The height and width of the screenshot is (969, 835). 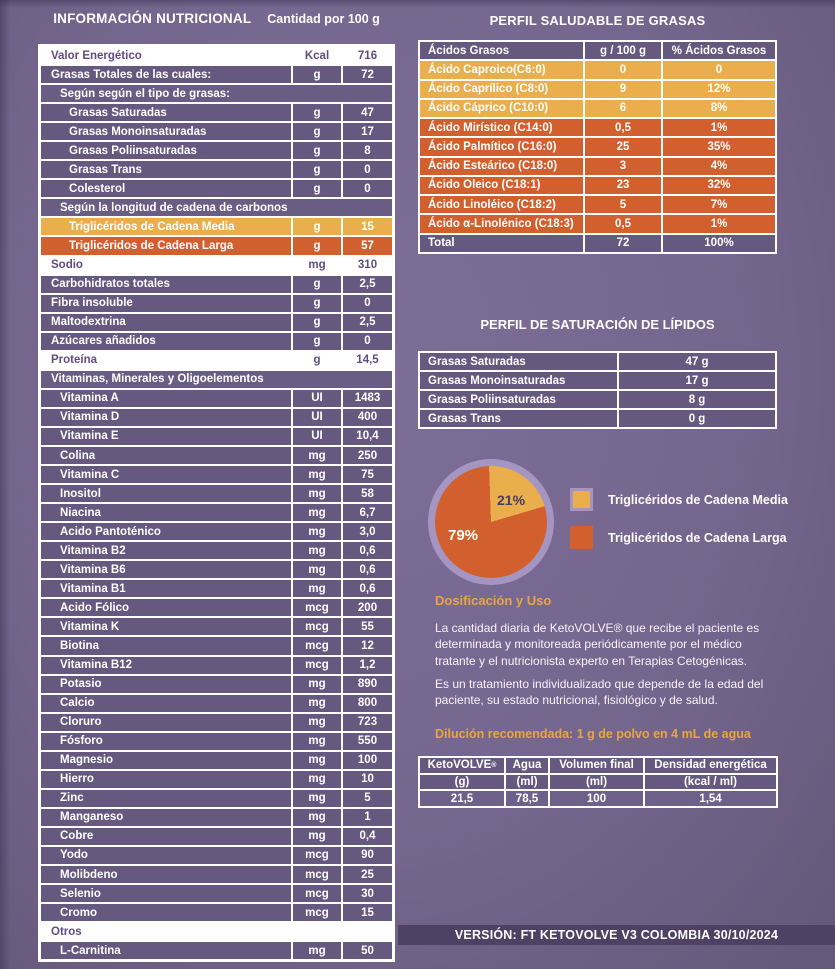 What do you see at coordinates (216, 171) in the screenshot?
I see `nutrition-row: Grasas Trans g 0` at bounding box center [216, 171].